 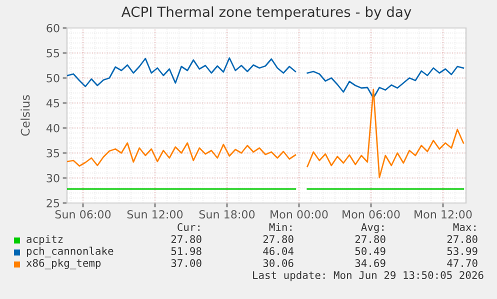 What do you see at coordinates (186, 251) in the screenshot?
I see `text: 51.98` at bounding box center [186, 251].